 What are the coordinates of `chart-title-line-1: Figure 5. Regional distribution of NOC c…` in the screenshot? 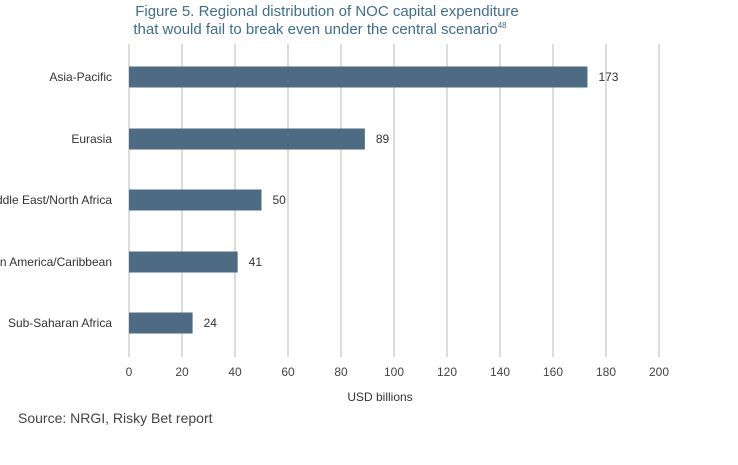 It's located at (327, 11).